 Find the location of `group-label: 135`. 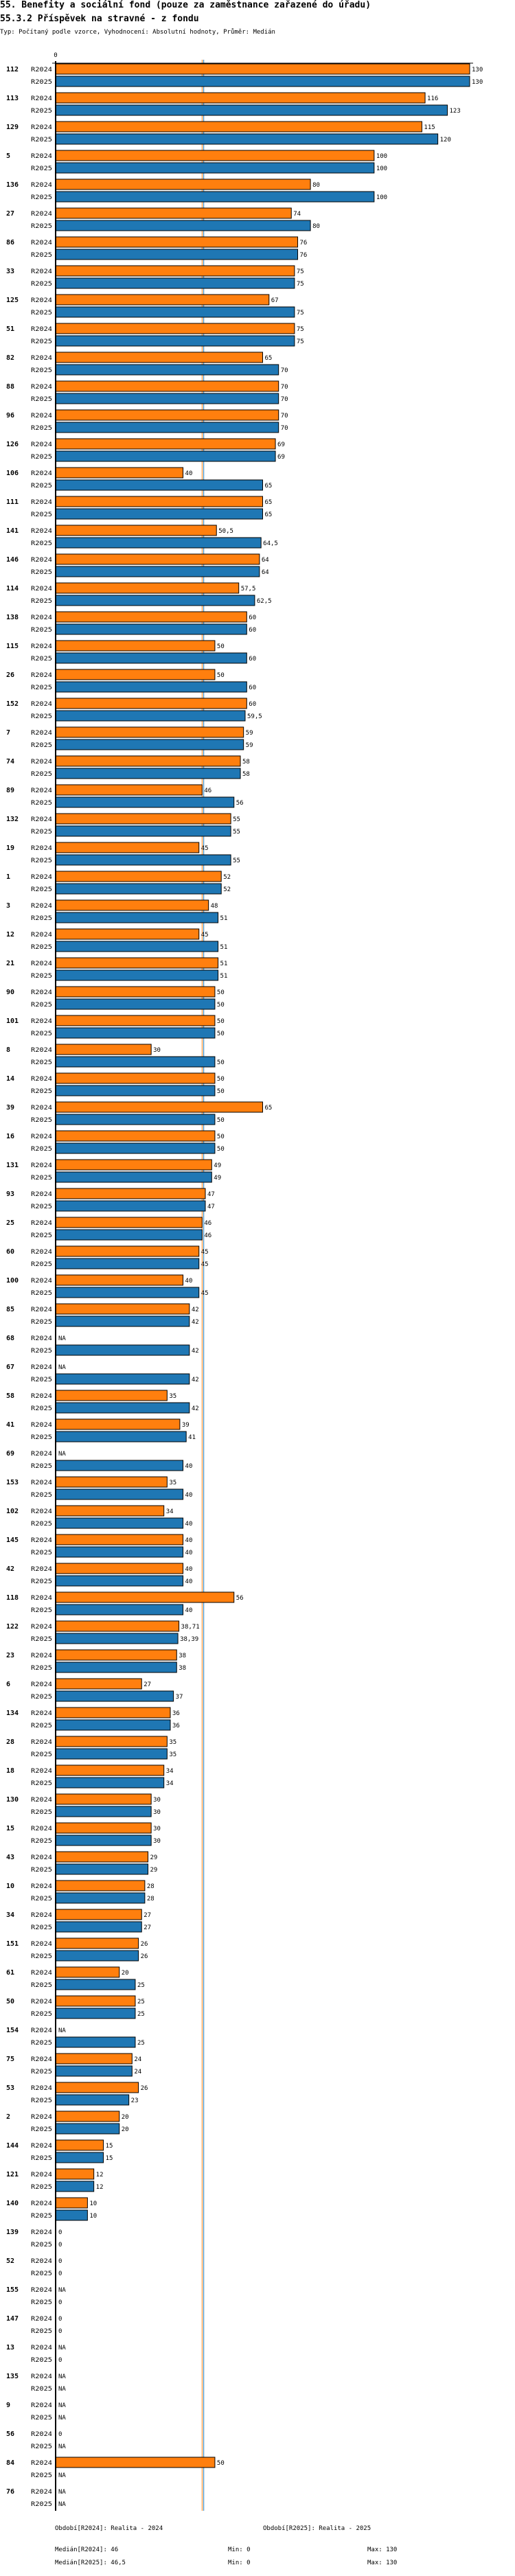

group-label: 135 is located at coordinates (12, 2376).